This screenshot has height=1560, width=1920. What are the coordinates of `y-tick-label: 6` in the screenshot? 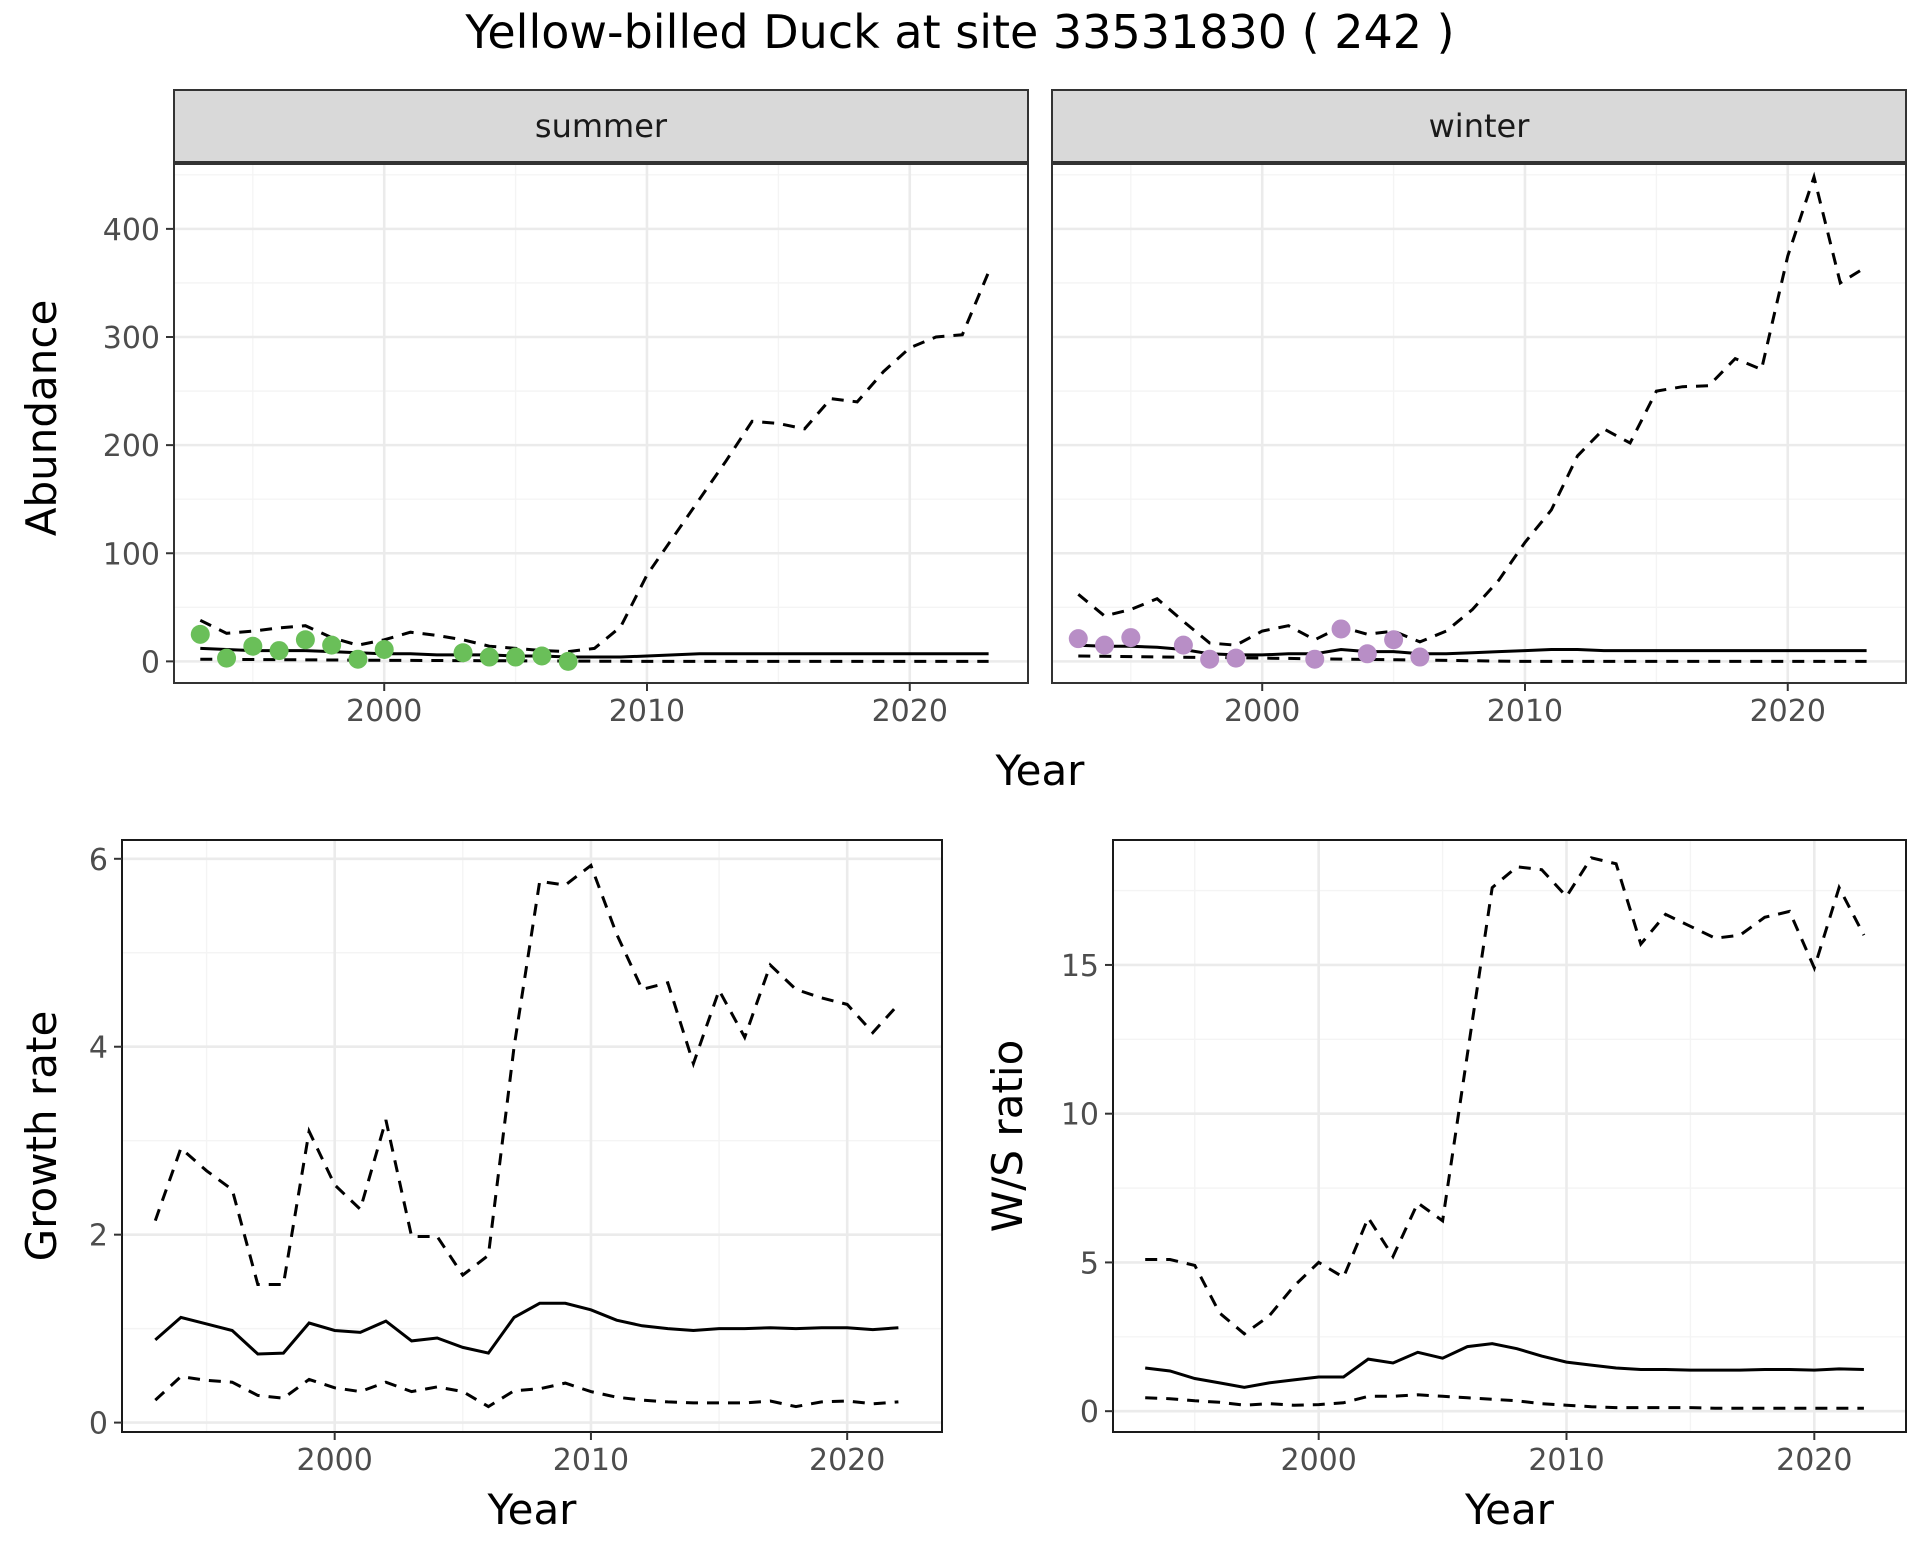 It's located at (98, 860).